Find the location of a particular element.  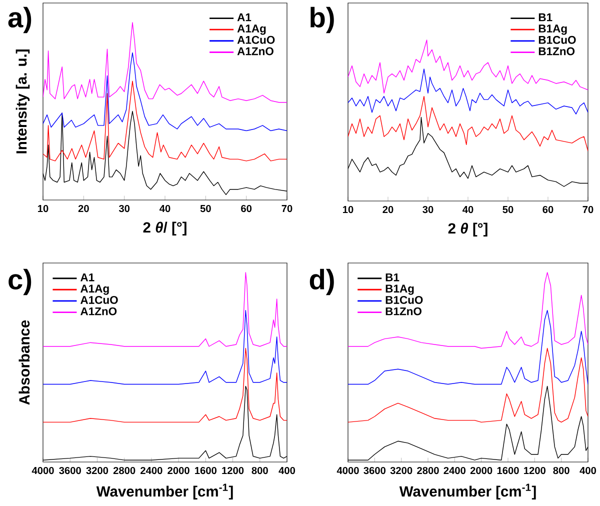

y-axis-title: Intensity [a. u.] is located at coordinates (23, 102).